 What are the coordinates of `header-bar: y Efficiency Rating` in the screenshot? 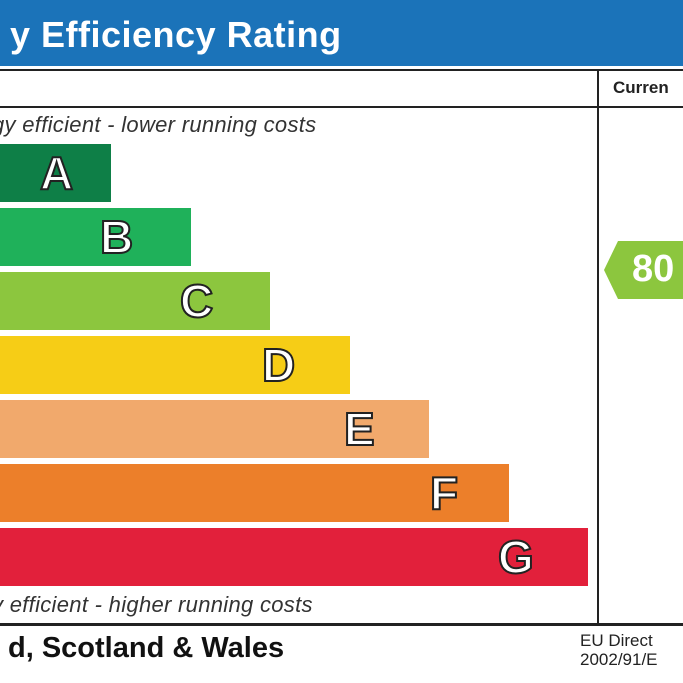 It's located at (341, 33).